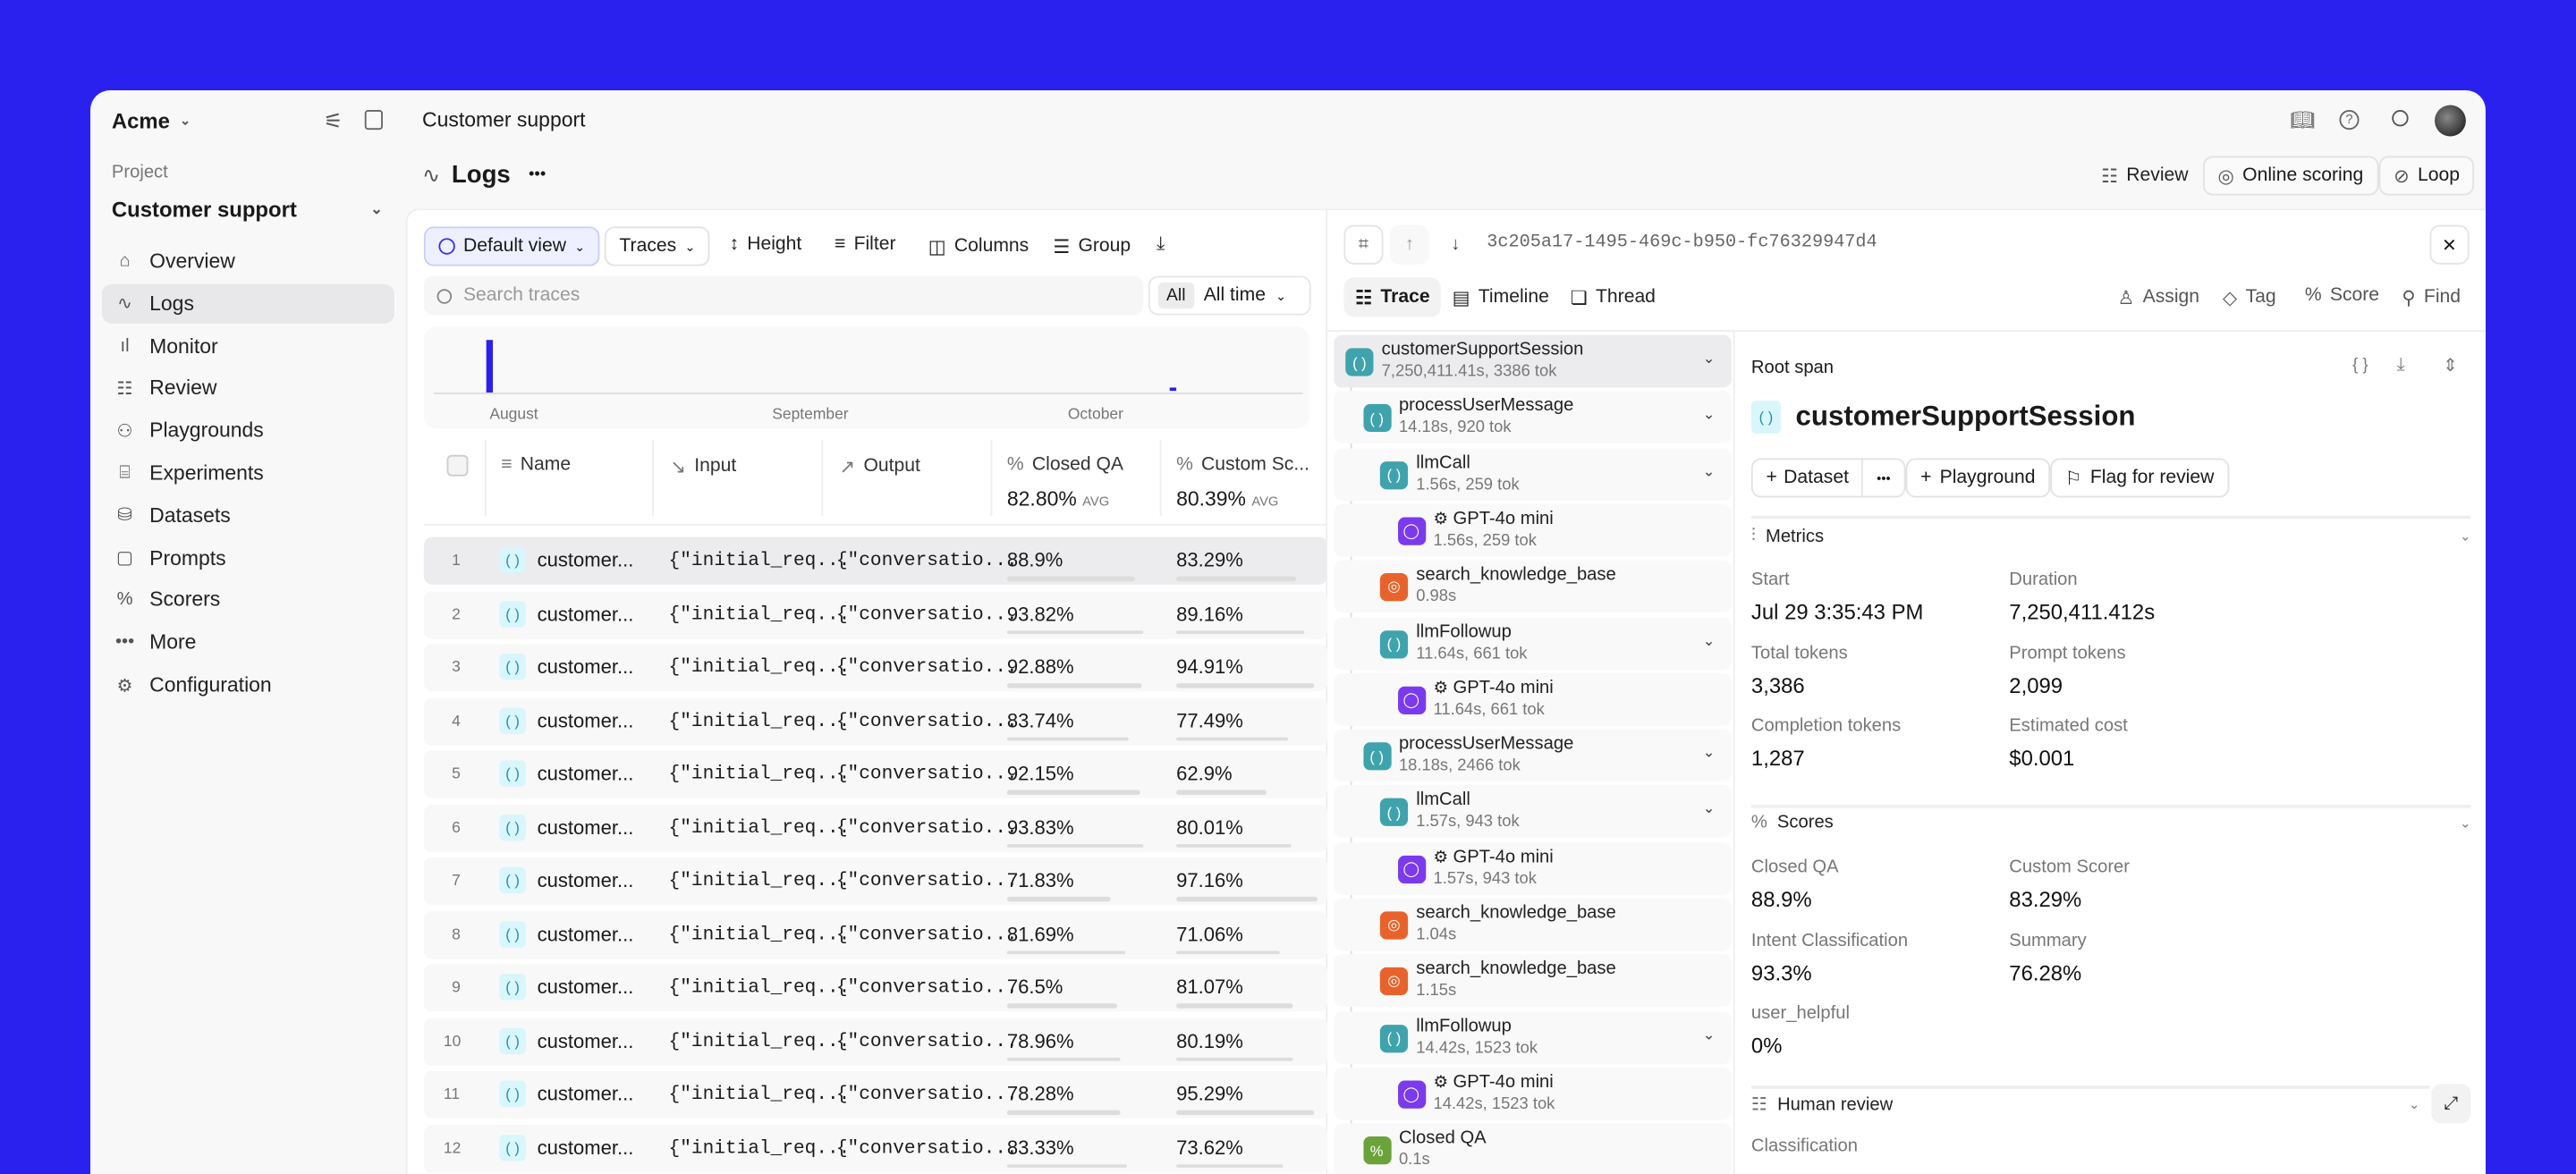  Describe the element at coordinates (2349, 120) in the screenshot. I see `help-icon: ?` at that location.